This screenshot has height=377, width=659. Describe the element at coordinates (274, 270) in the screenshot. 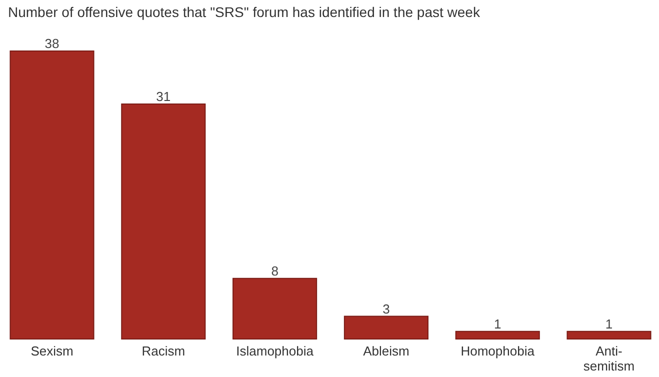

I see `data-label: 8` at that location.